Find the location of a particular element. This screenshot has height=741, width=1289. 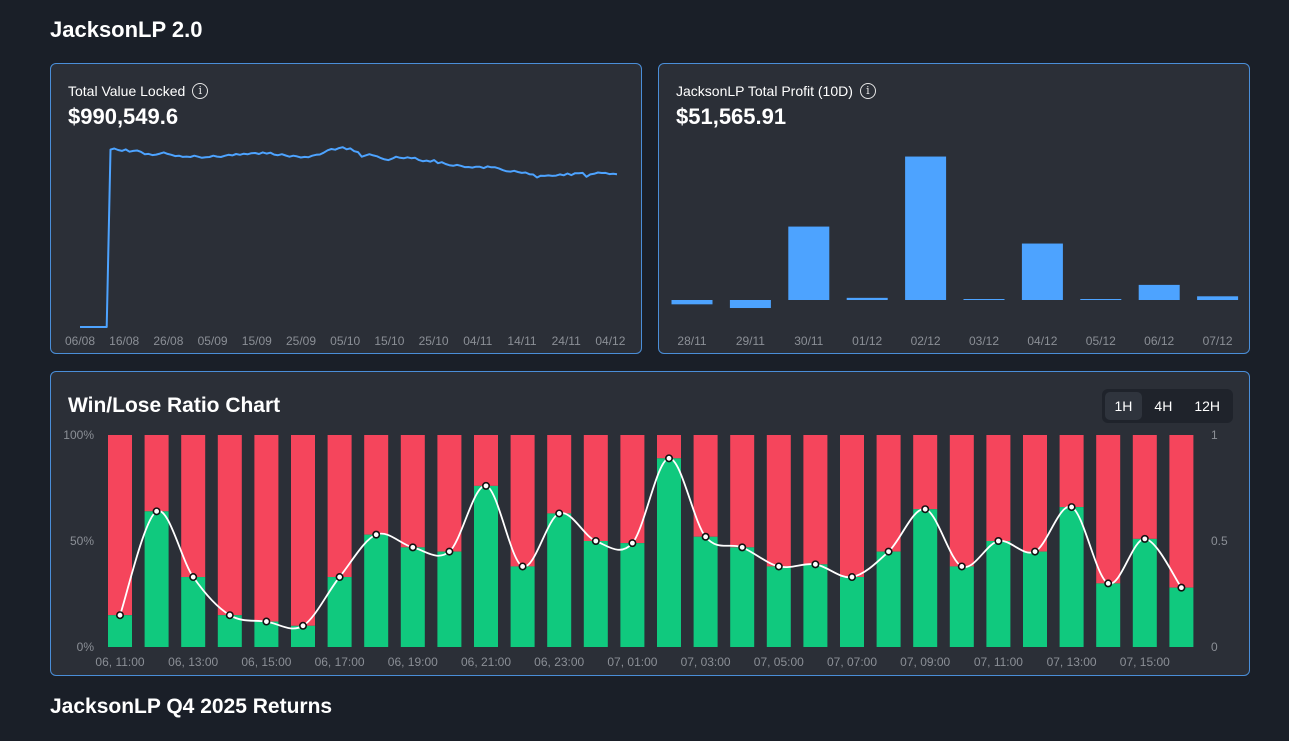

wl-x-tick-label: 07, 07:00 is located at coordinates (852, 662).